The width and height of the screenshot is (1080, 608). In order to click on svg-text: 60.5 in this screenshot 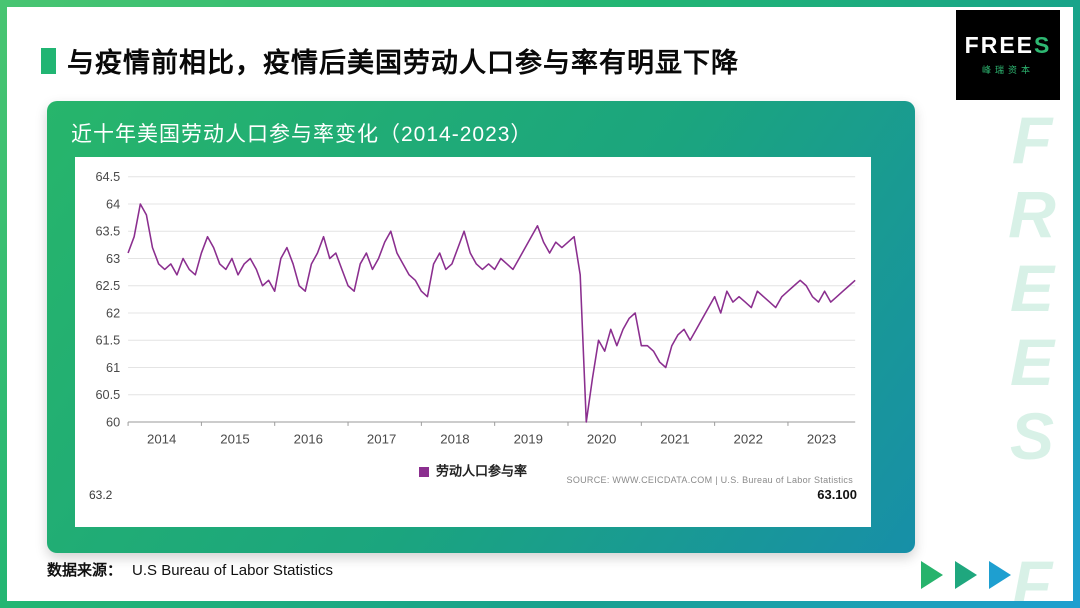, I will do `click(107, 395)`.